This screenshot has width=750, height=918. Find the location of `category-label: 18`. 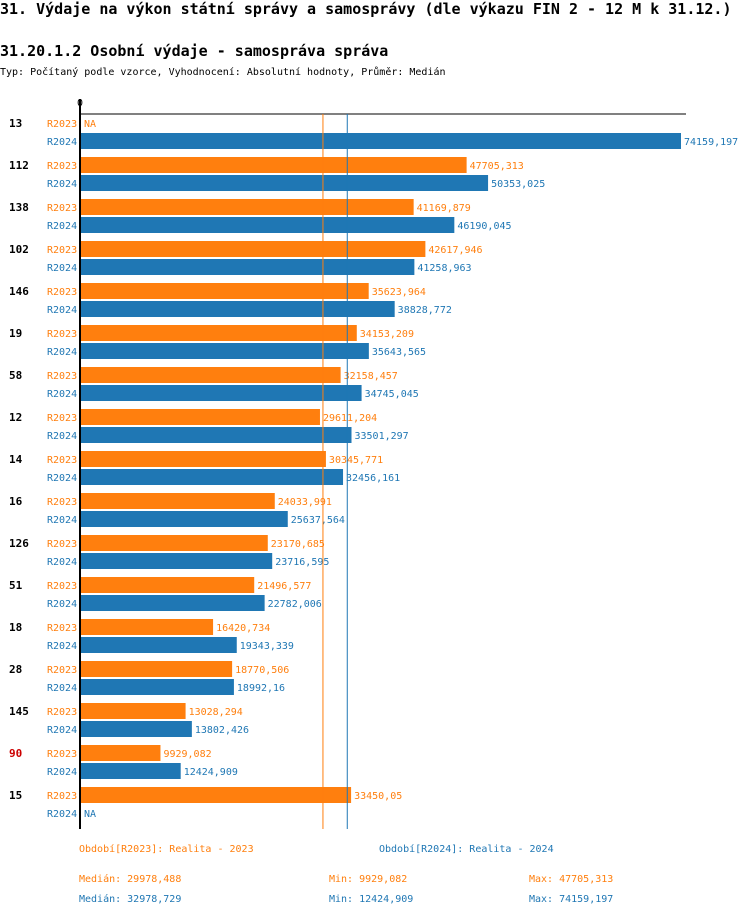

category-label: 18 is located at coordinates (15, 627).